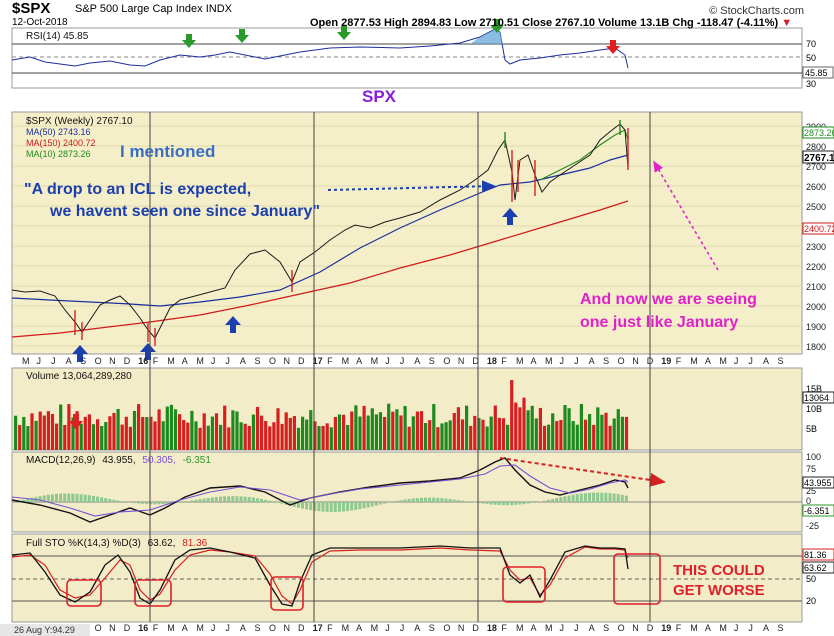 This screenshot has width=834, height=636. Describe the element at coordinates (811, 491) in the screenshot. I see `macd-tick: 25` at that location.